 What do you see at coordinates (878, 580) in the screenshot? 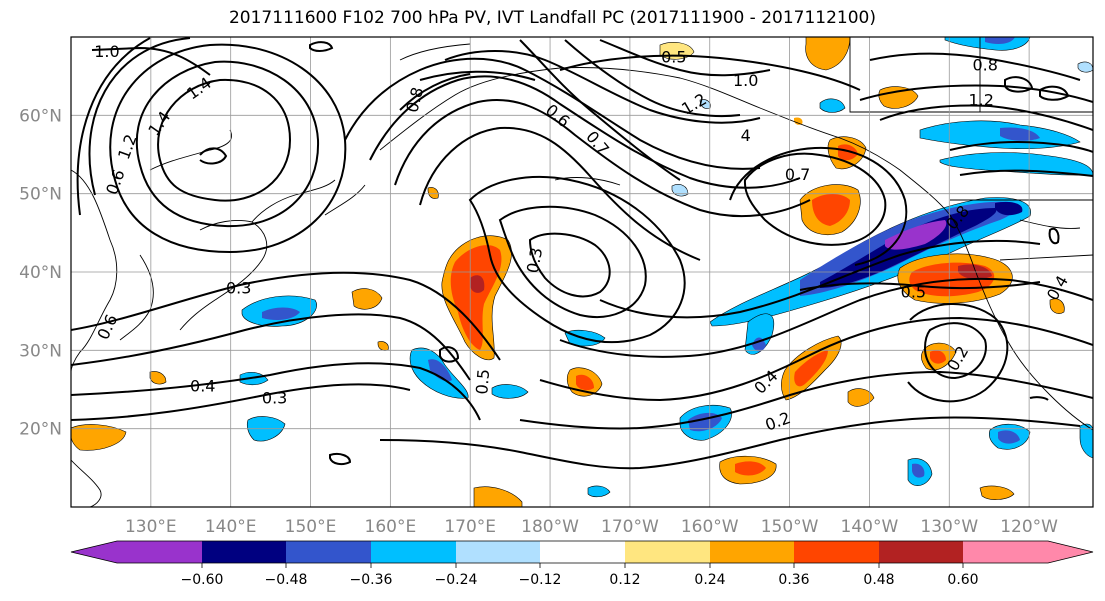
I see `colorbar-tick-label: 0.48` at bounding box center [878, 580].